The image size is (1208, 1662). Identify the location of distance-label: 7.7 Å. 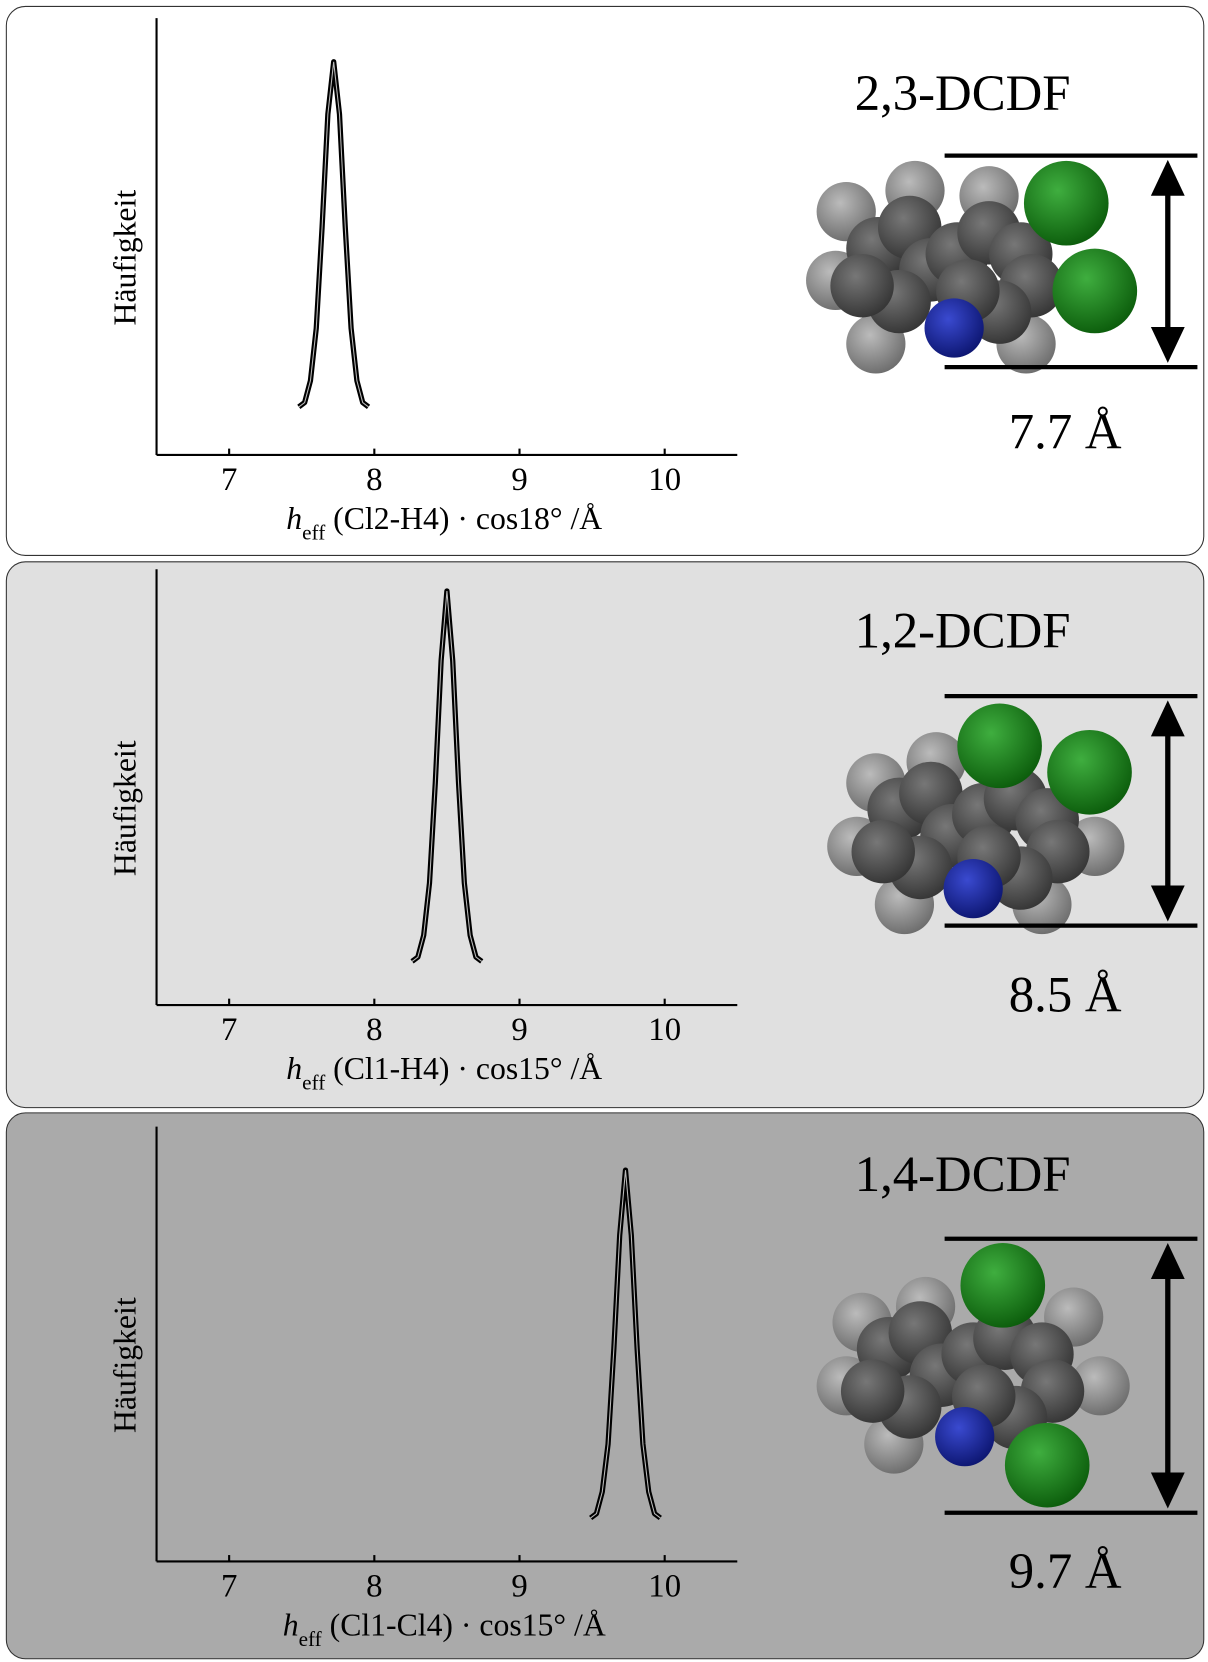
(1065, 432).